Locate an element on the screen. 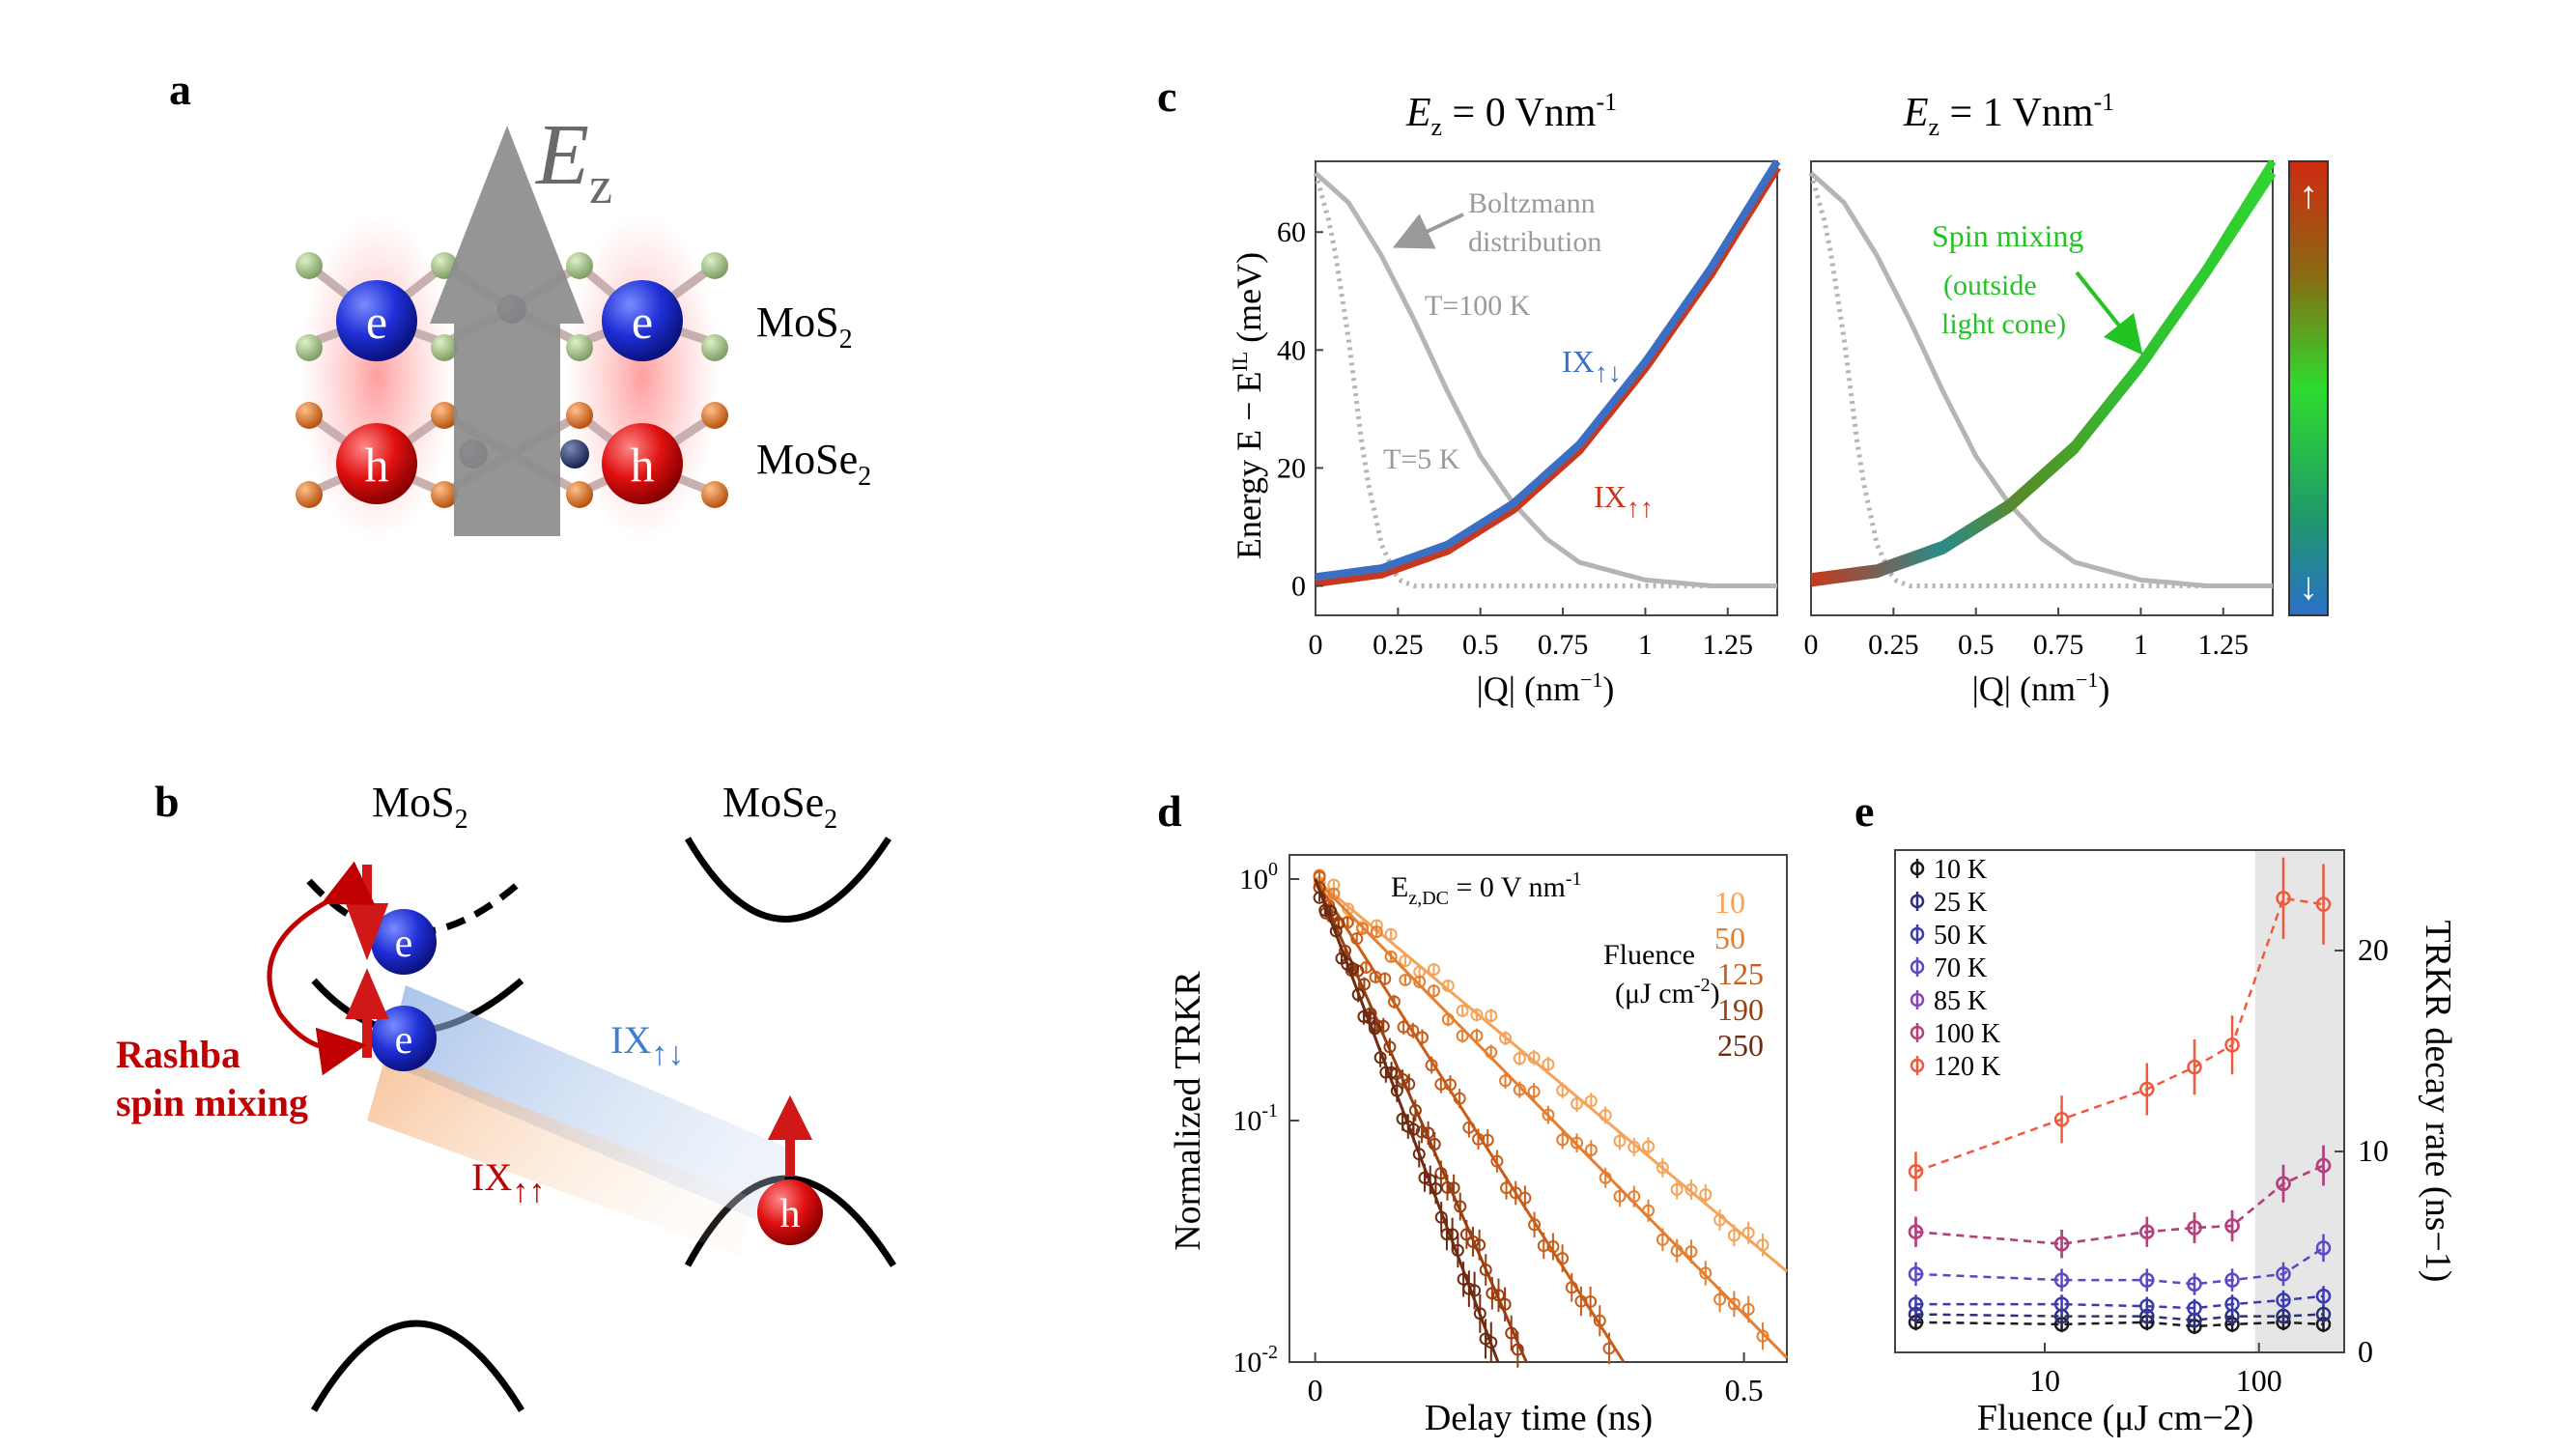 This screenshot has width=2576, height=1449. c-left-xlabel: |Q| (nm−1) is located at coordinates (1546, 688).